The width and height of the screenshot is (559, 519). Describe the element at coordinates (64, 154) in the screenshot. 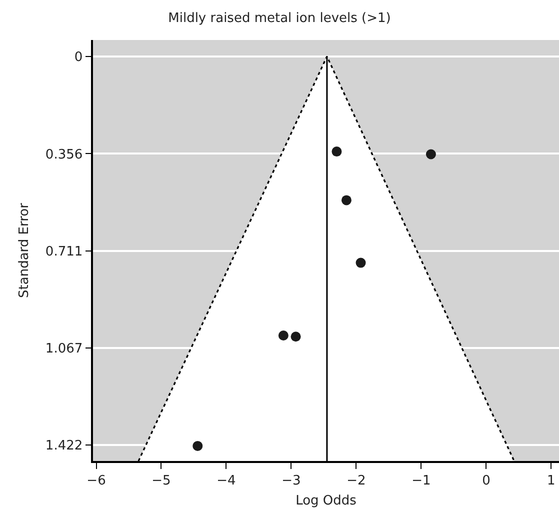

I see `y-tick-label: 0.356` at that location.